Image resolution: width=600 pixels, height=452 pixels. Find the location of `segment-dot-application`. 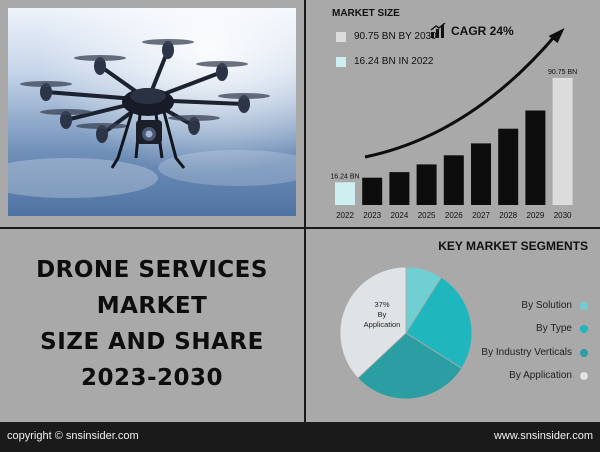

segment-dot-application is located at coordinates (584, 375).